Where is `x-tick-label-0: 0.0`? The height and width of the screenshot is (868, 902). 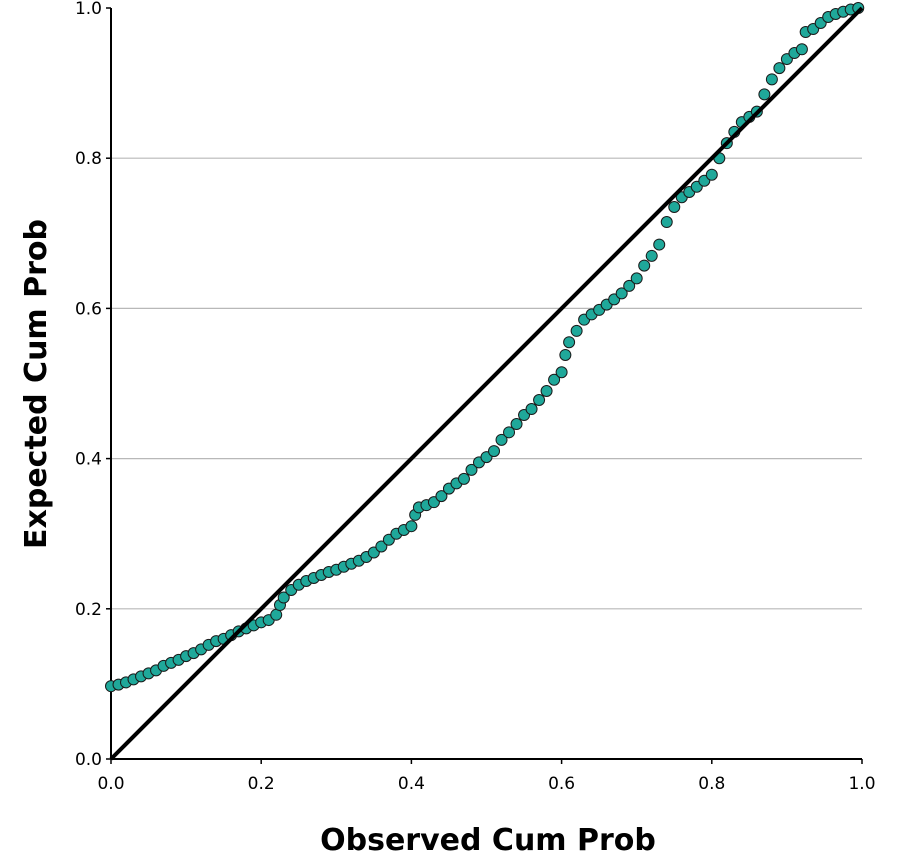 x-tick-label-0: 0.0 is located at coordinates (110, 784).